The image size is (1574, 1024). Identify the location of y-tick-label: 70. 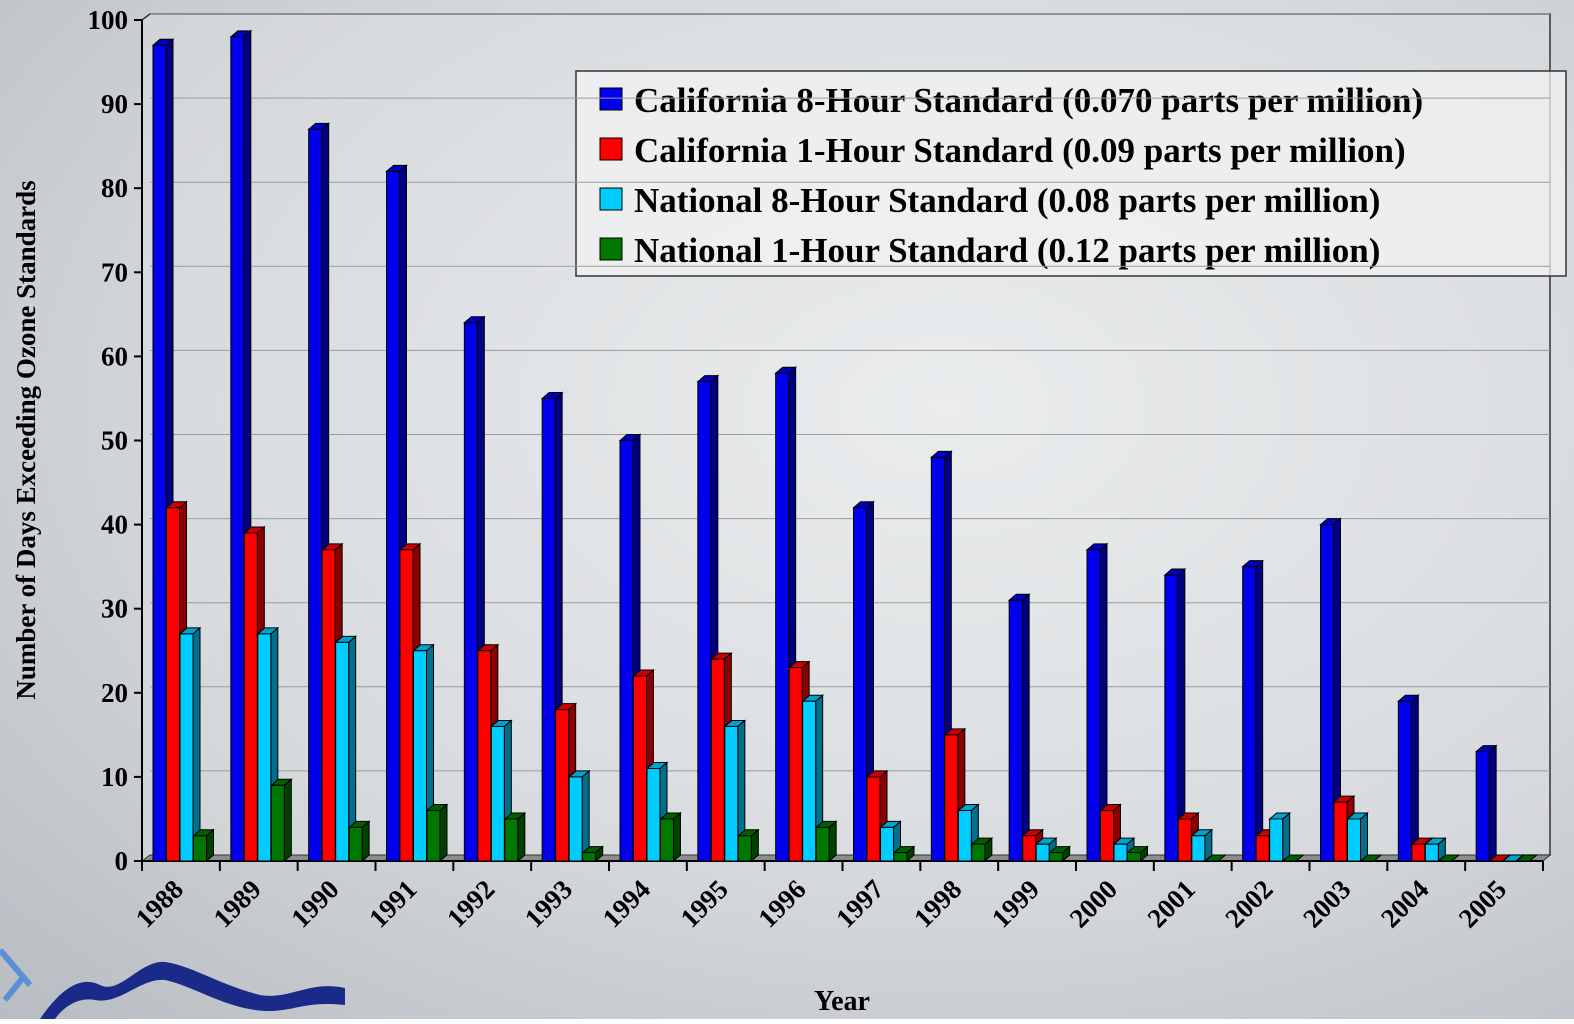
(114, 272).